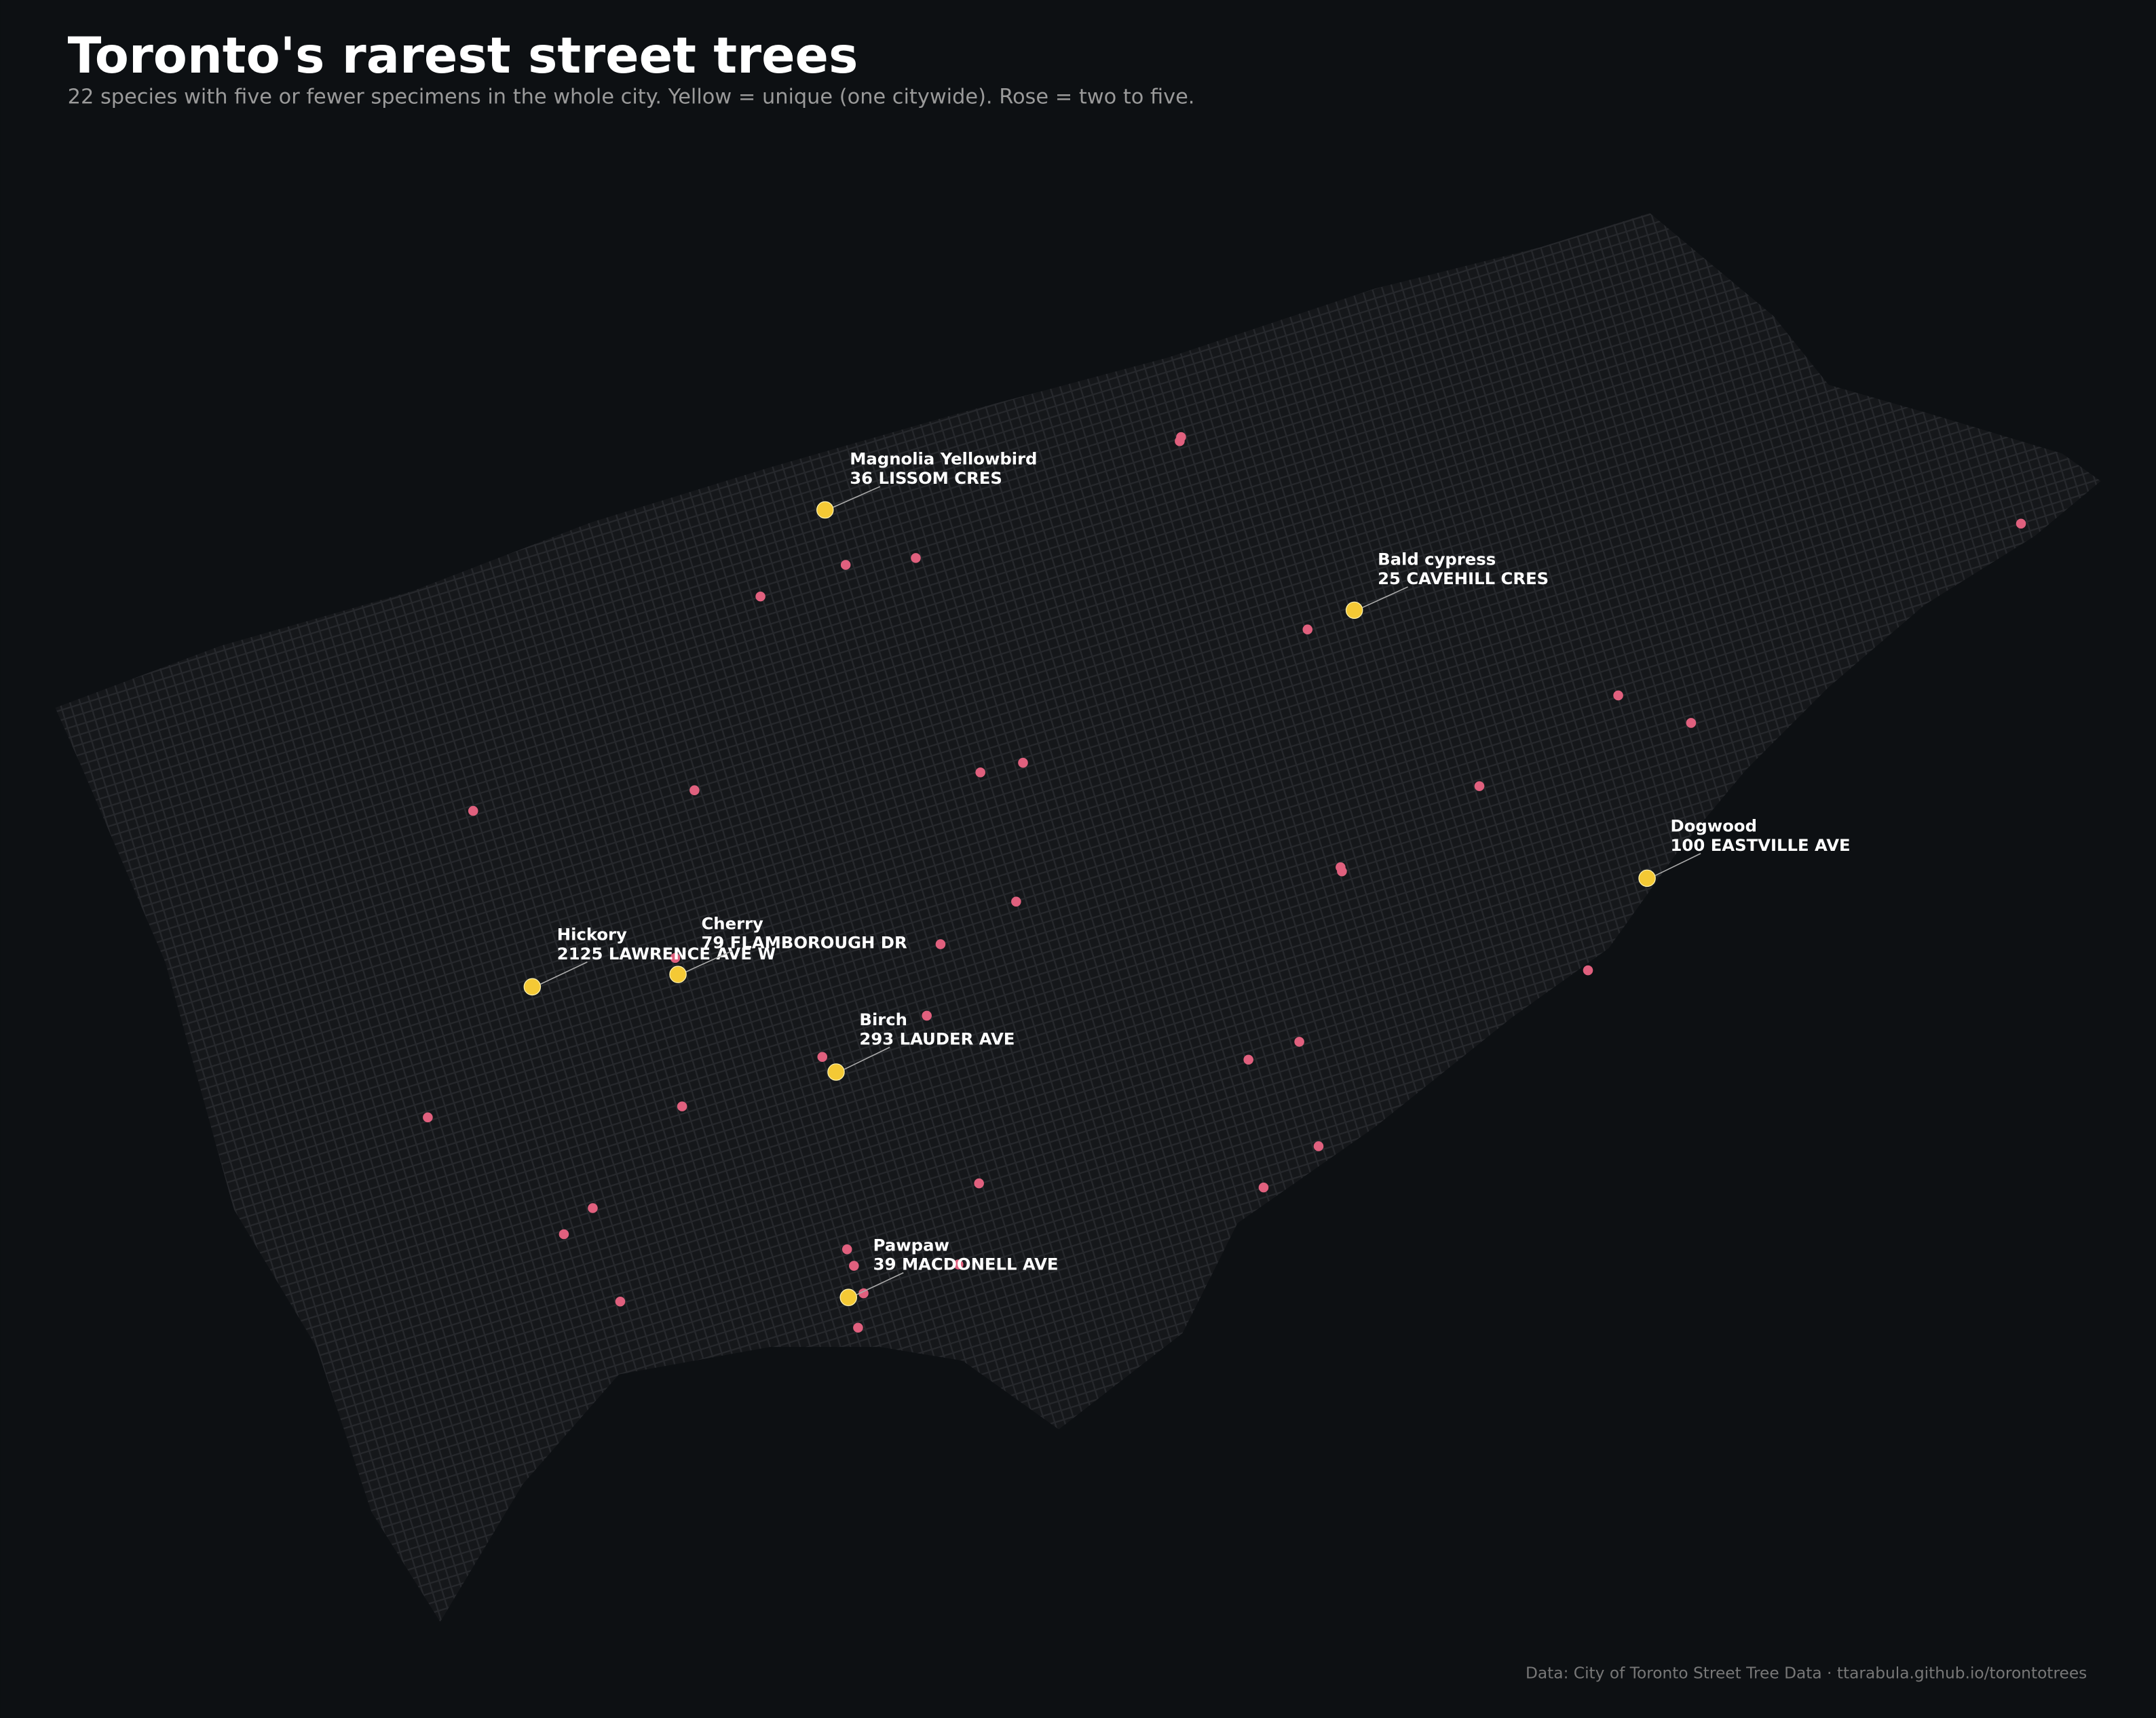 This screenshot has width=2156, height=1718. What do you see at coordinates (1761, 845) in the screenshot?
I see `tree-address: 100 EASTVILLE AVE` at bounding box center [1761, 845].